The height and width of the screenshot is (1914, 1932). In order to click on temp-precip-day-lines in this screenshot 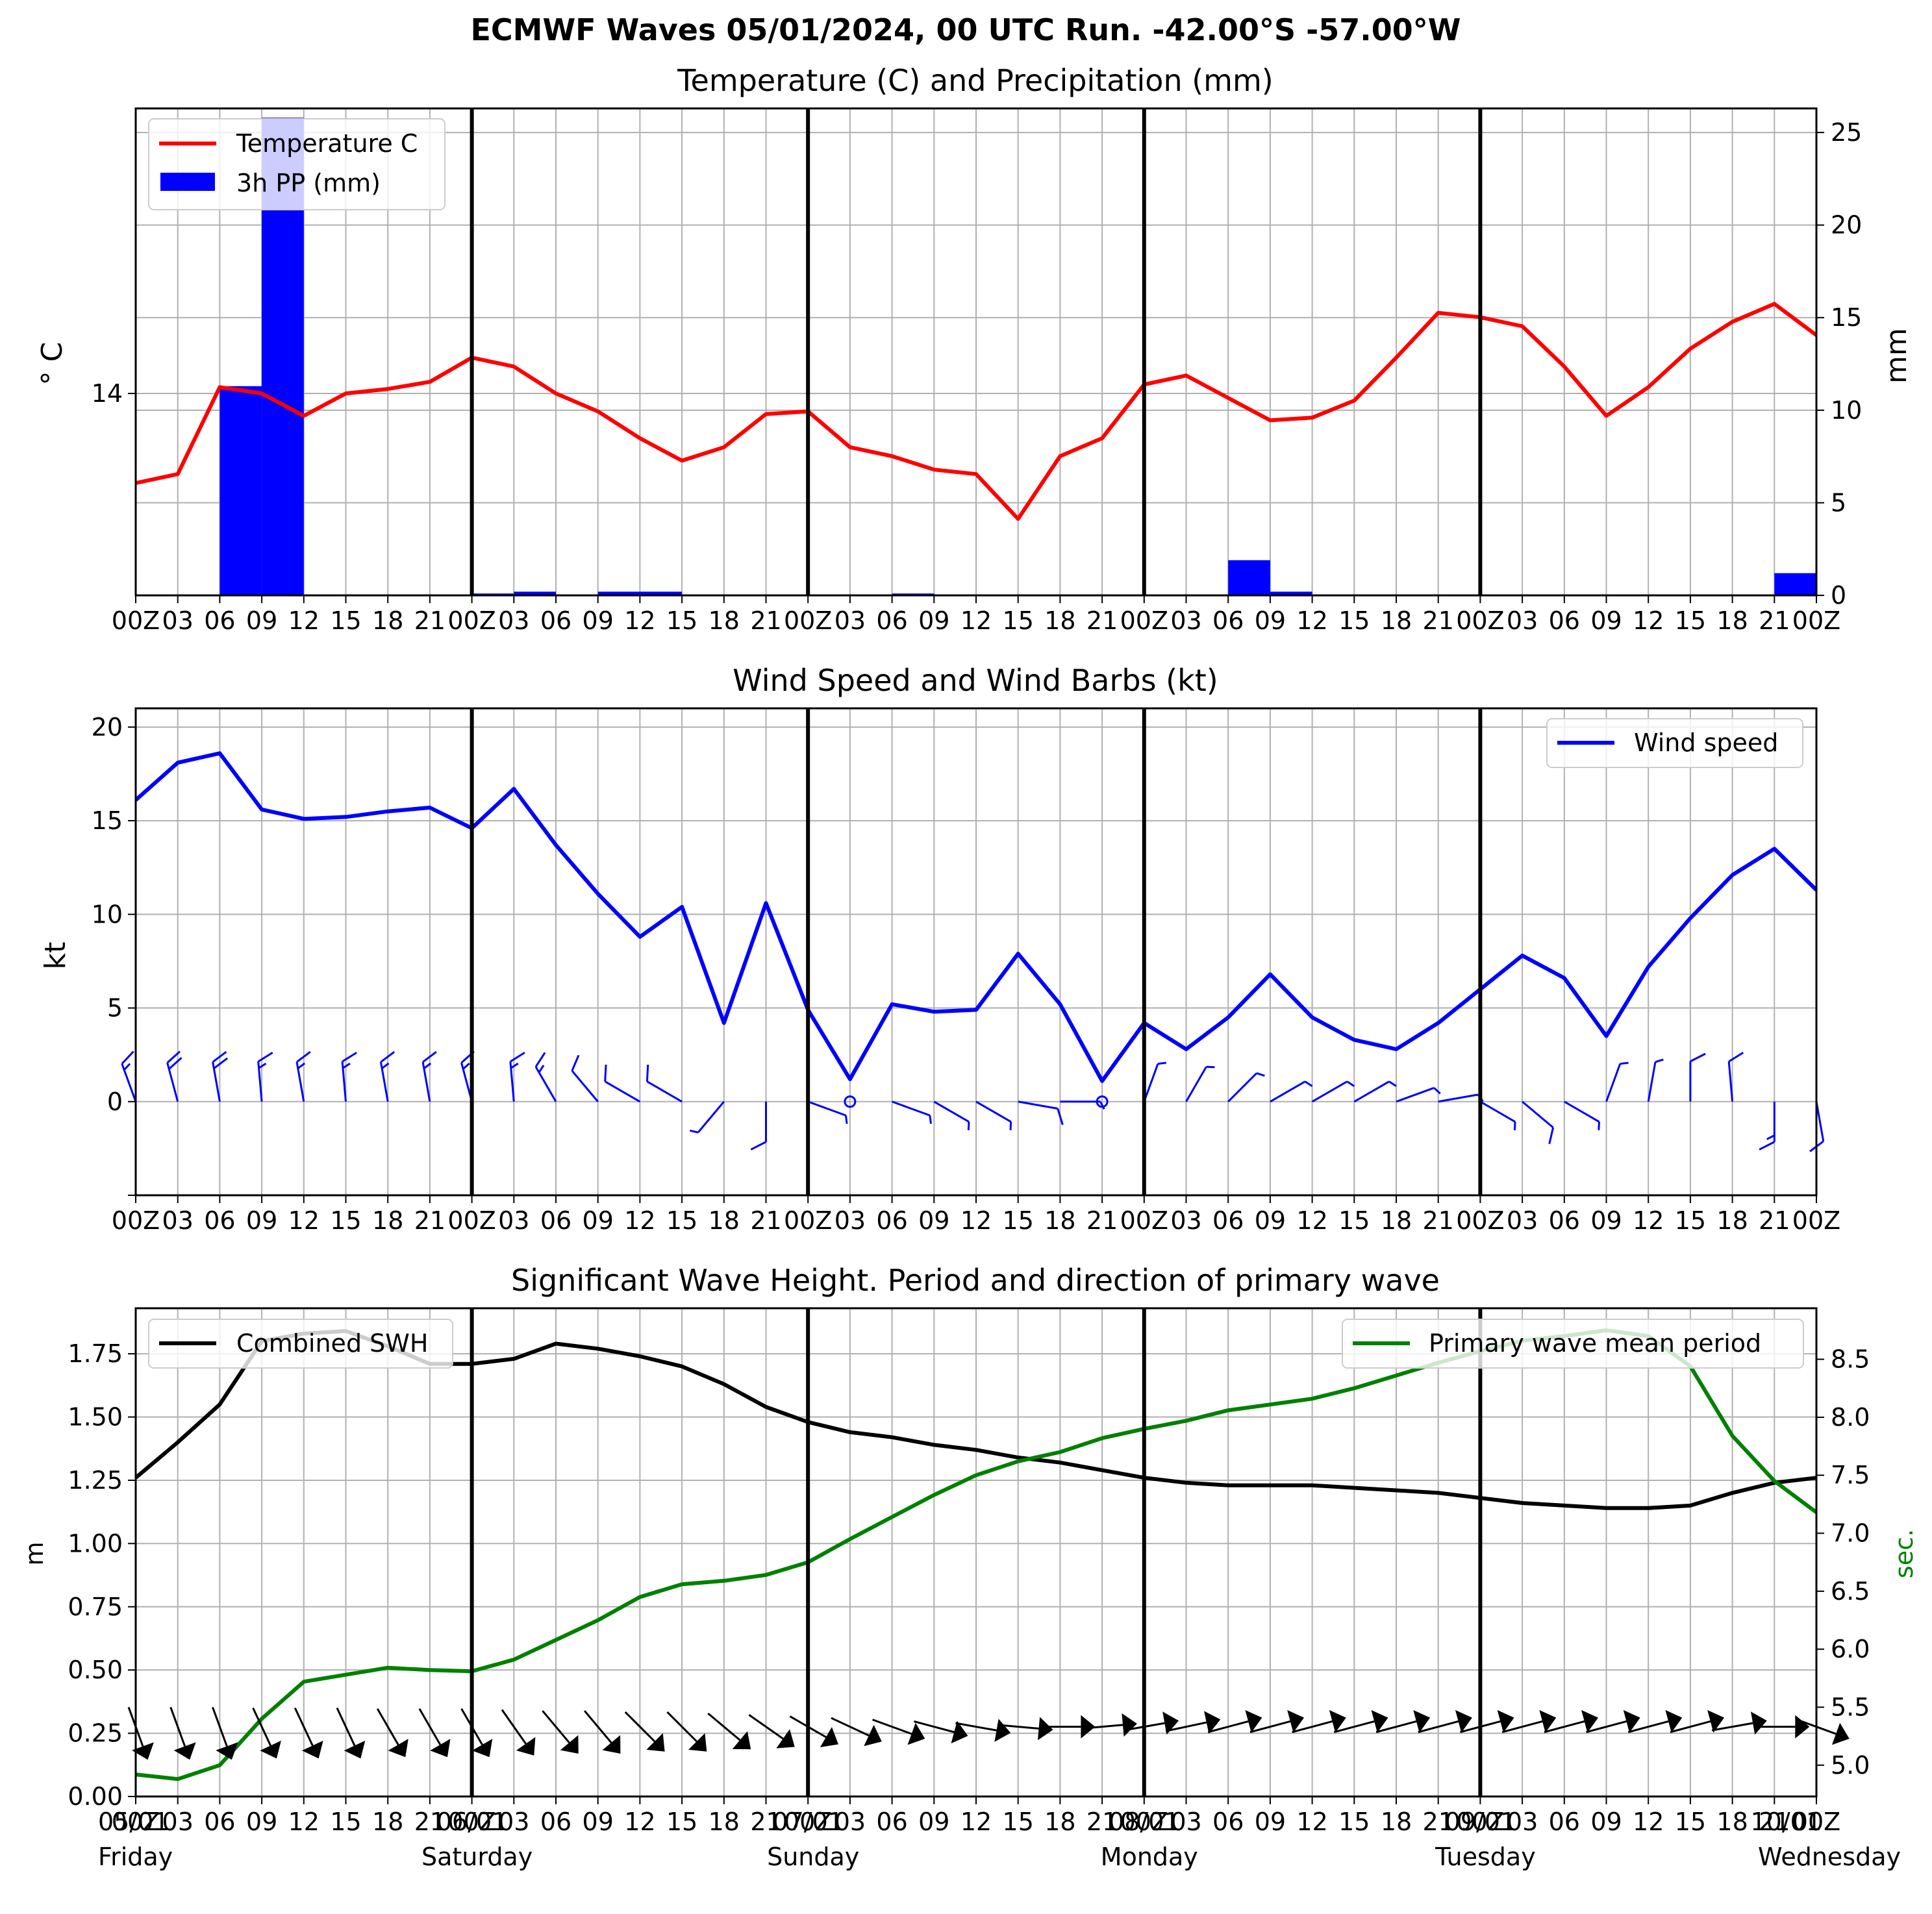, I will do `click(976, 351)`.